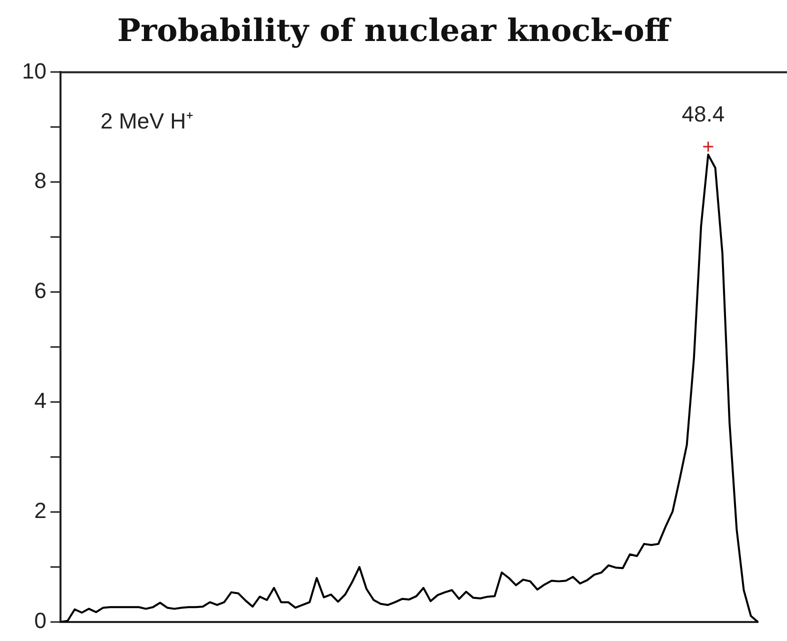  Describe the element at coordinates (40, 511) in the screenshot. I see `y-tick-label: 2` at that location.